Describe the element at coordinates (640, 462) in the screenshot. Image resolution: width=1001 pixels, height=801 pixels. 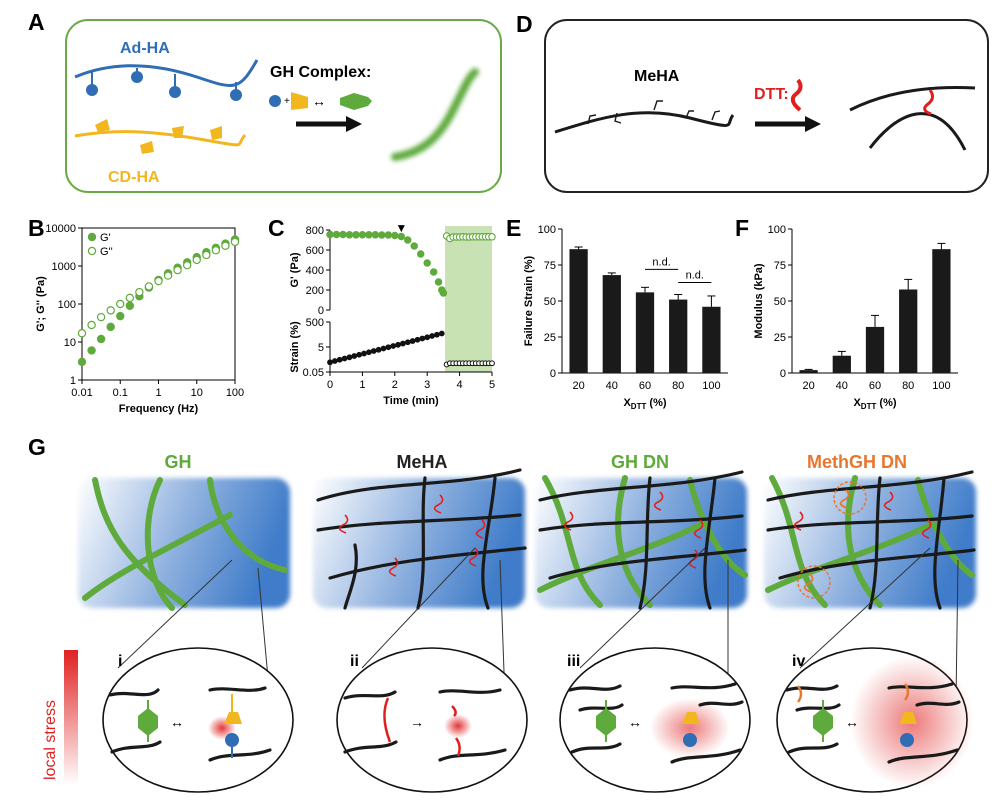
I see `ghdn-title: GH DN` at that location.